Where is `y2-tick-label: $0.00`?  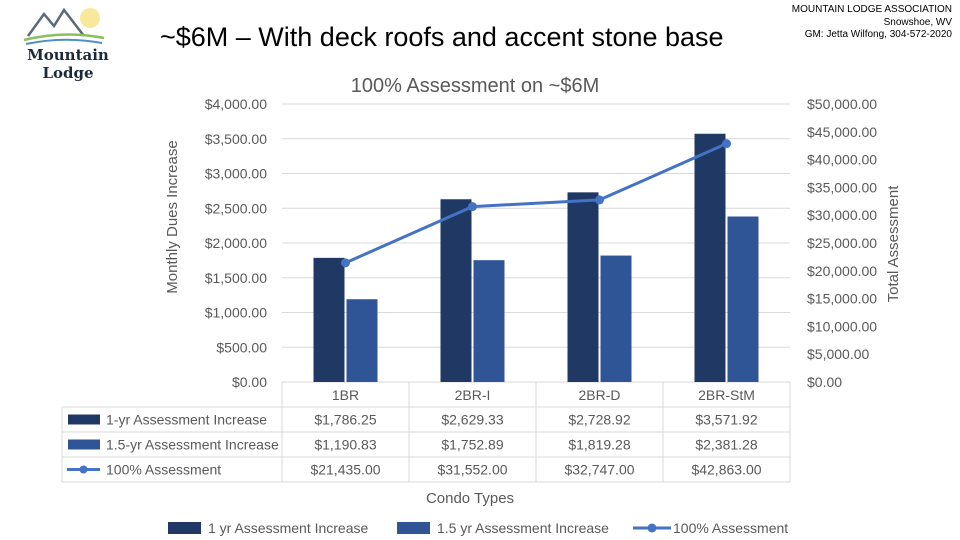 y2-tick-label: $0.00 is located at coordinates (824, 382).